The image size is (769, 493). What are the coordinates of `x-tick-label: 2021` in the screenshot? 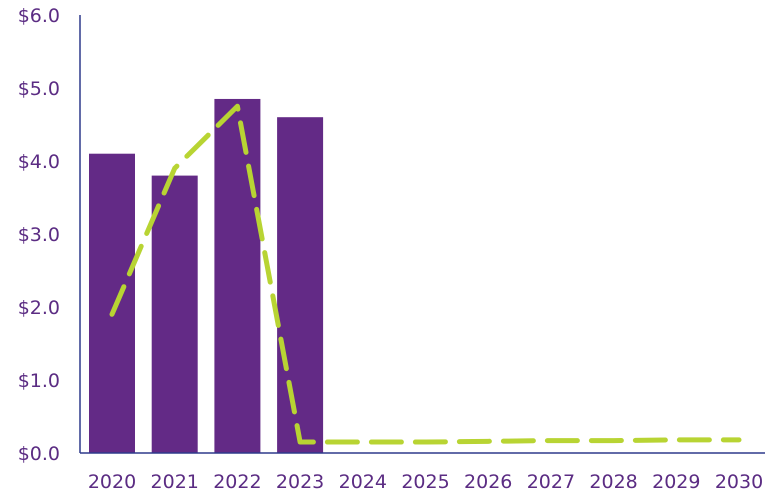 It's located at (175, 482).